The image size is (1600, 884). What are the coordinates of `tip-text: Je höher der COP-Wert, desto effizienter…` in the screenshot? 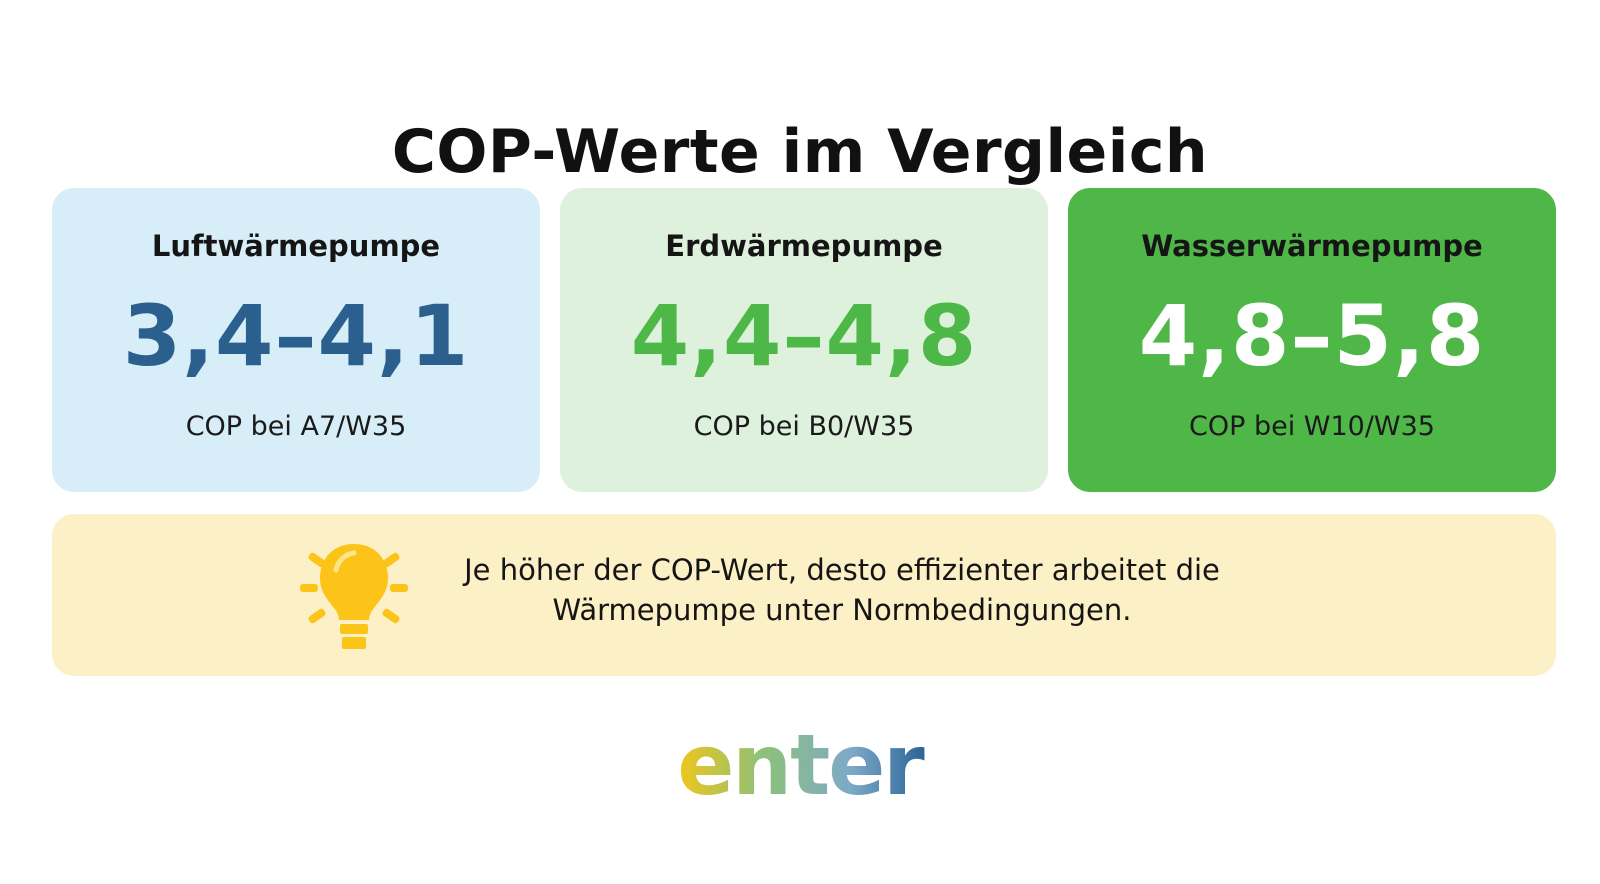 It's located at (842, 590).